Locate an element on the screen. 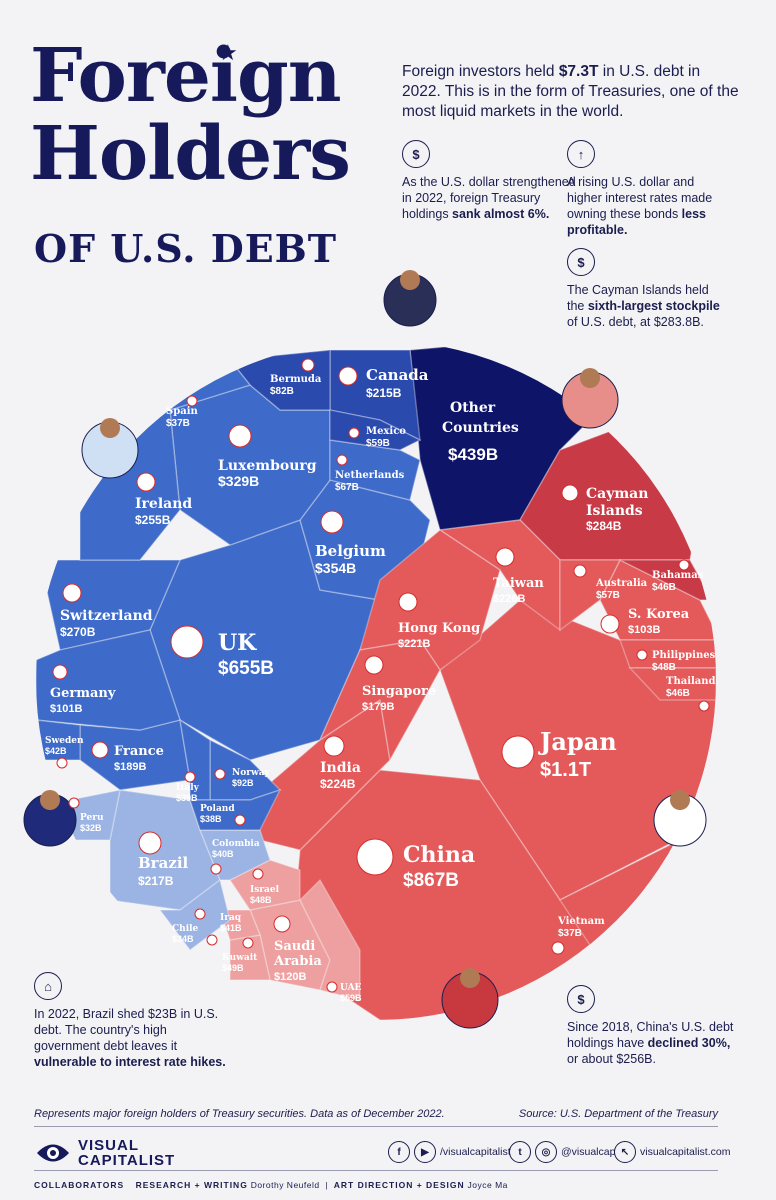  label-hong-kong: Hong Kong is located at coordinates (439, 628).